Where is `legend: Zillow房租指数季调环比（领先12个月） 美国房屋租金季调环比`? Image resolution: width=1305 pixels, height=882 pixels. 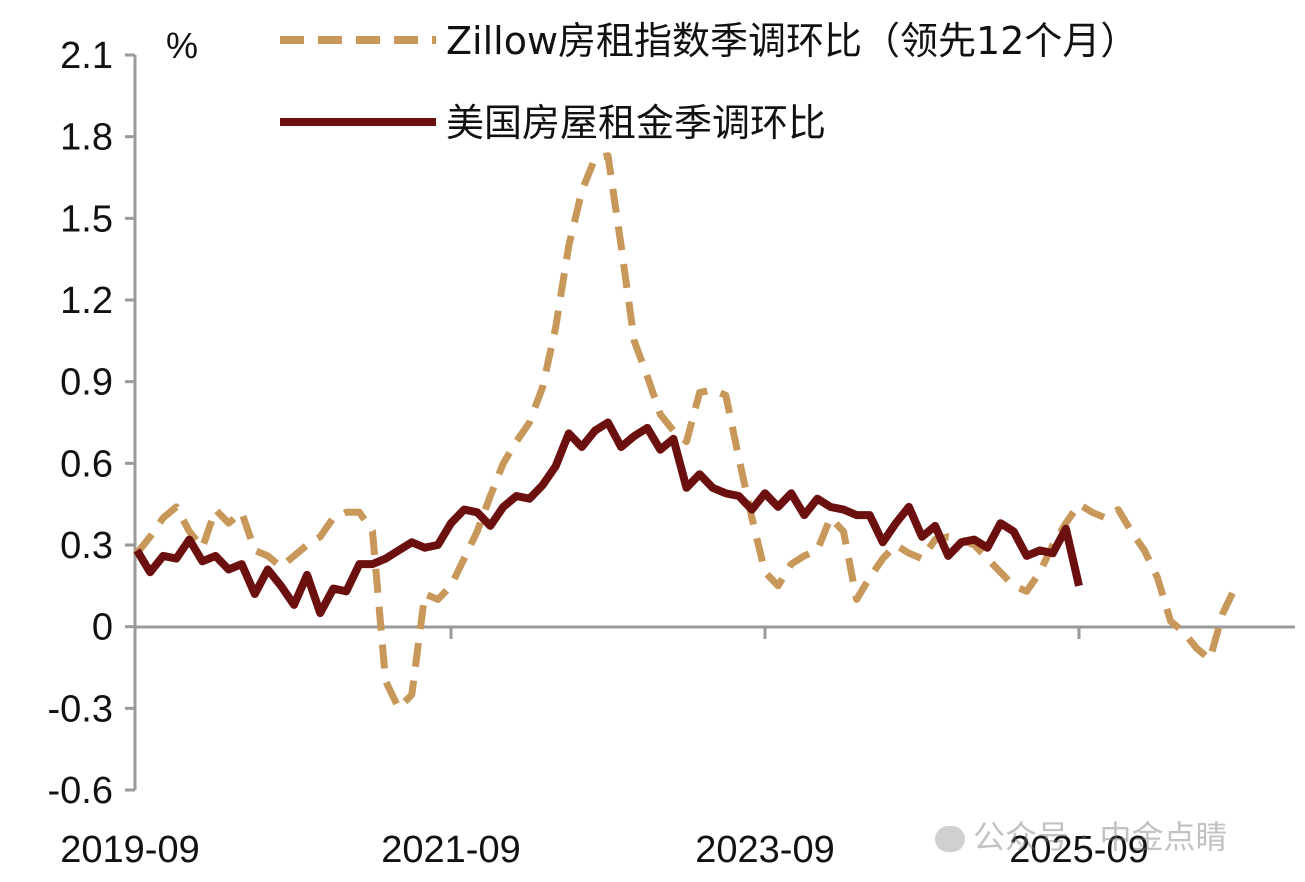 legend: Zillow房租指数季调环比（领先12个月） 美国房屋租金季调环比 is located at coordinates (709, 82).